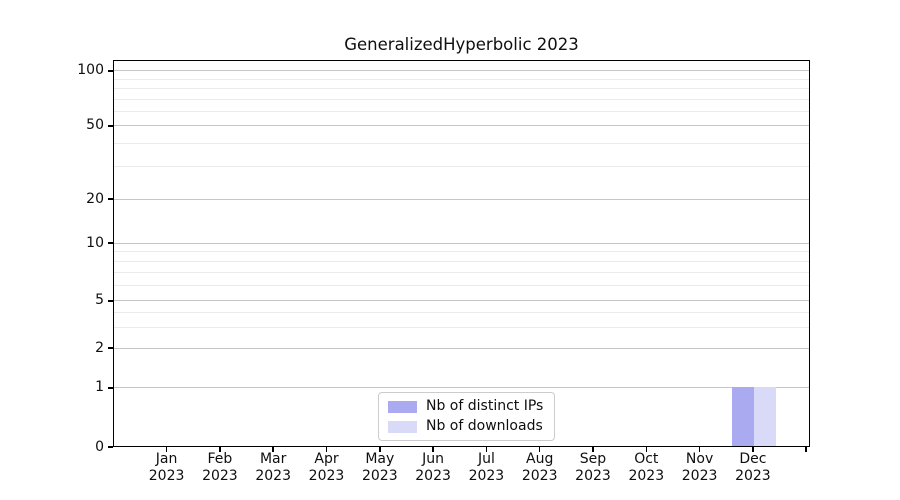  I want to click on y-tick-label: 10, so click(95, 242).